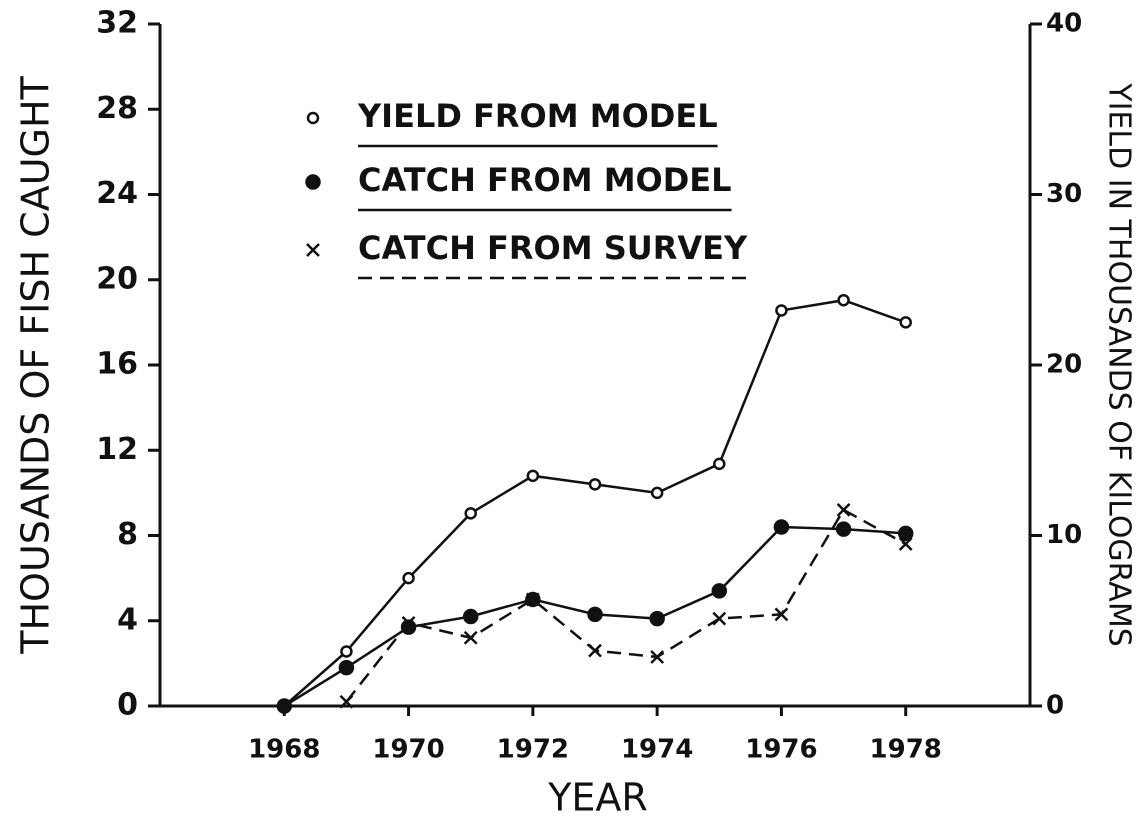  Describe the element at coordinates (117, 108) in the screenshot. I see `y-tick-label: 28` at that location.